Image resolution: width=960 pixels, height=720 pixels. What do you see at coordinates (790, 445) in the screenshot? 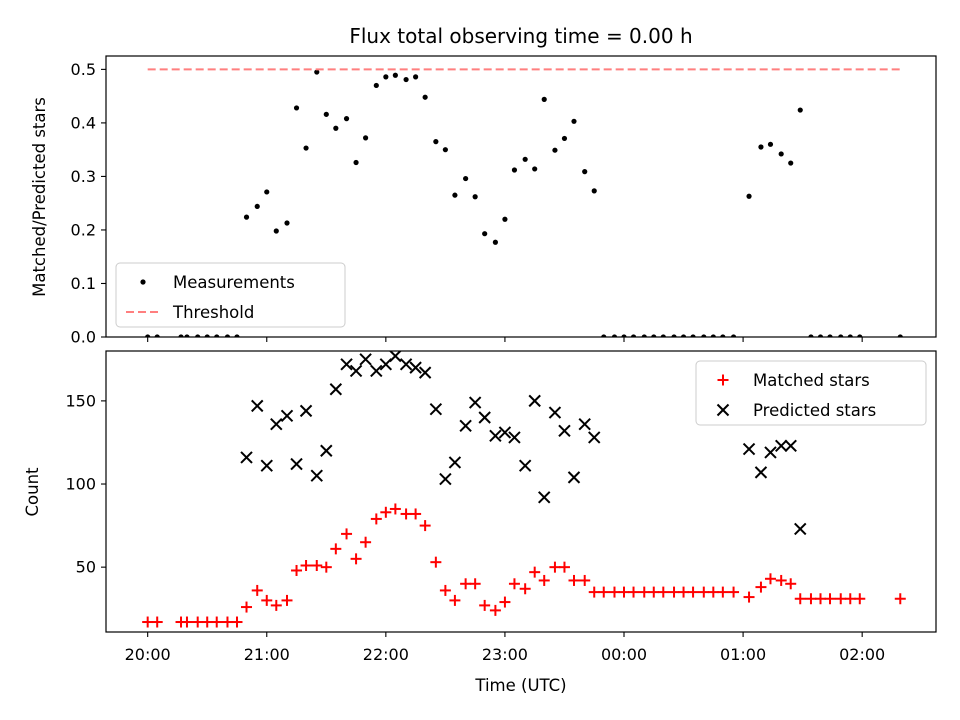
I see `predicted-stars-point-40-b` at bounding box center [790, 445].